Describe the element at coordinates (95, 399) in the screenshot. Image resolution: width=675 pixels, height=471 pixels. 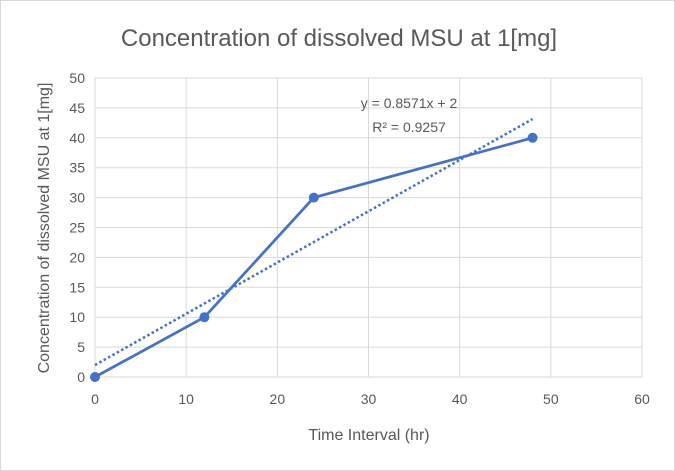
I see `x-tick-label: 0` at that location.